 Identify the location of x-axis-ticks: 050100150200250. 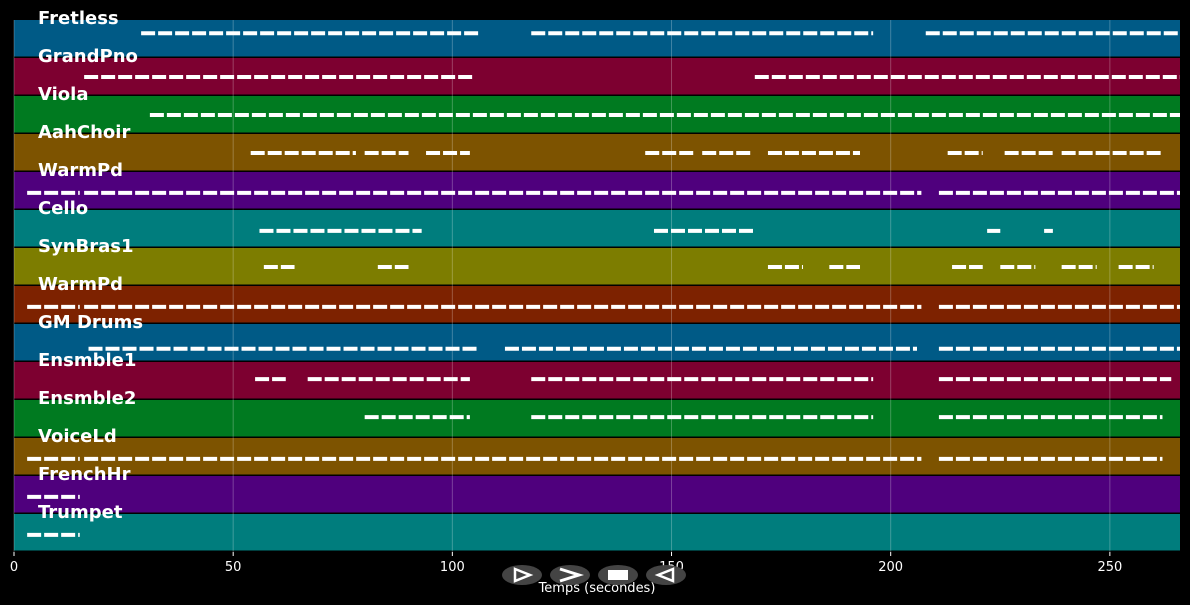
(566, 563).